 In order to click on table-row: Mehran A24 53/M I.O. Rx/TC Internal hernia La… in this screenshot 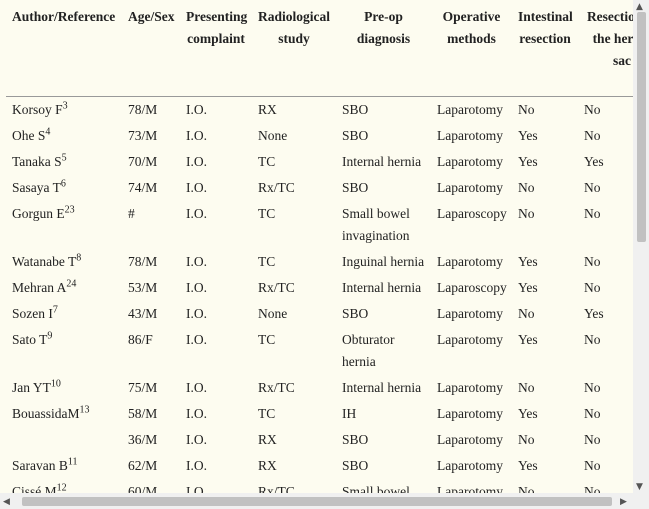, I will do `click(319, 288)`.